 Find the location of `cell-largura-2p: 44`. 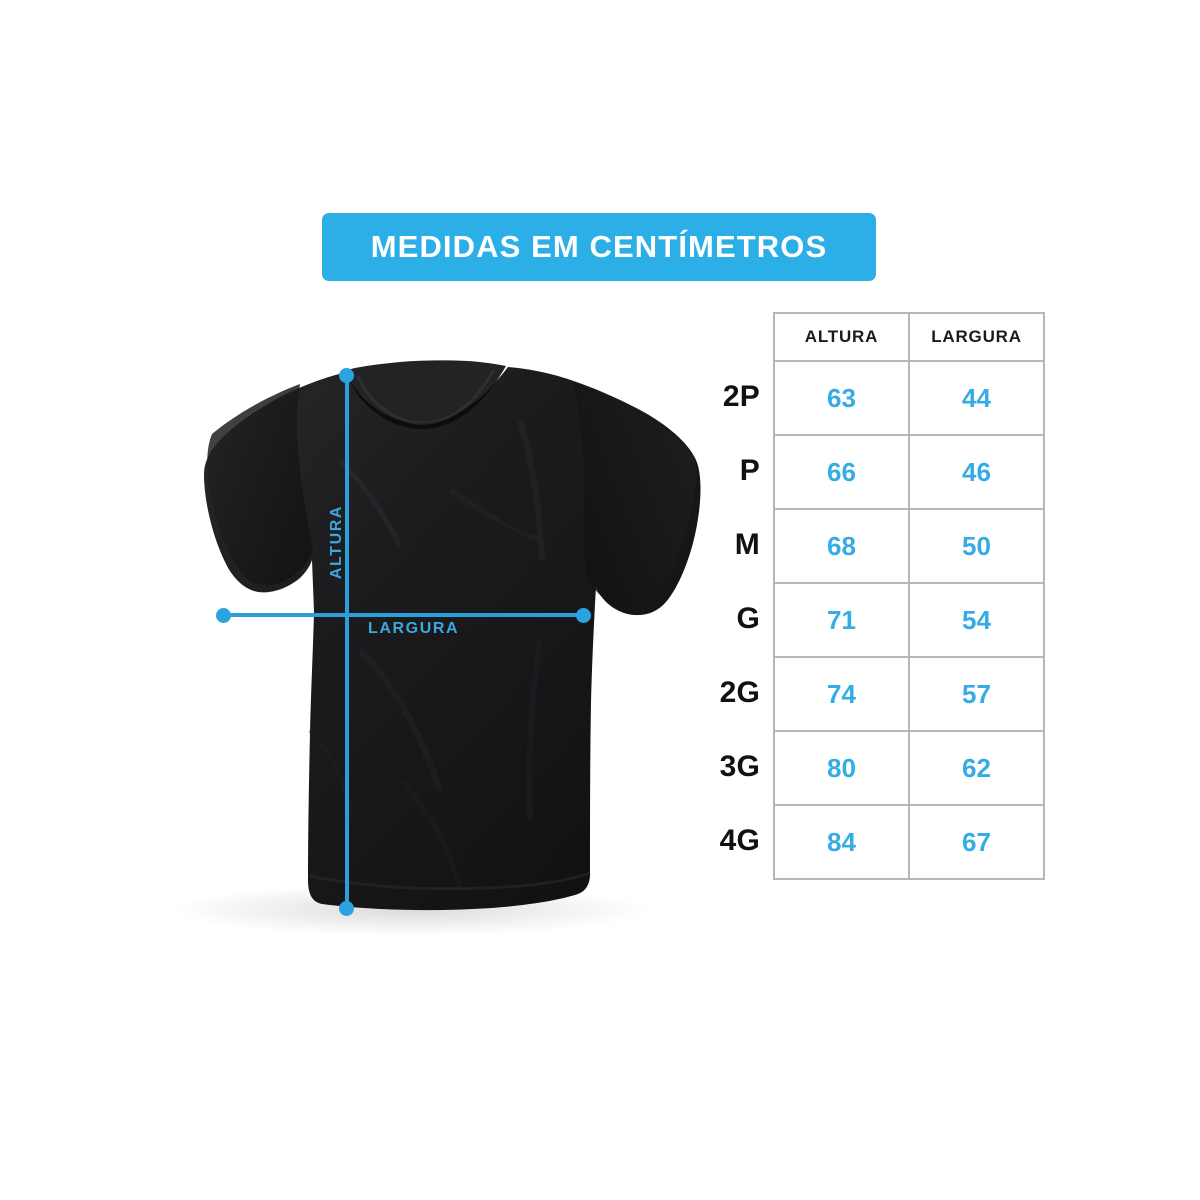

cell-largura-2p: 44 is located at coordinates (976, 398).